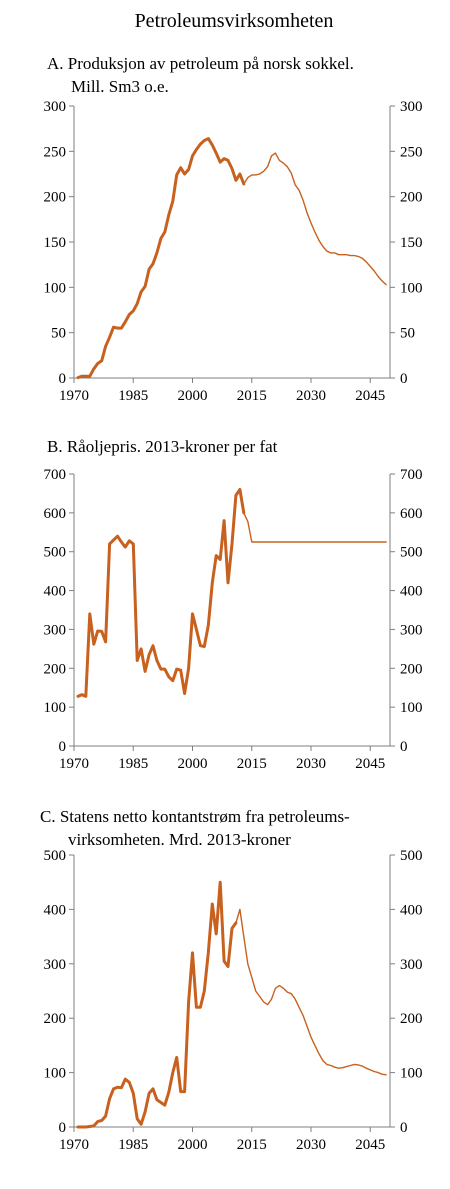 Image resolution: width=450 pixels, height=1189 pixels. I want to click on panel-a-x-tick-label: 1985, so click(133, 396).